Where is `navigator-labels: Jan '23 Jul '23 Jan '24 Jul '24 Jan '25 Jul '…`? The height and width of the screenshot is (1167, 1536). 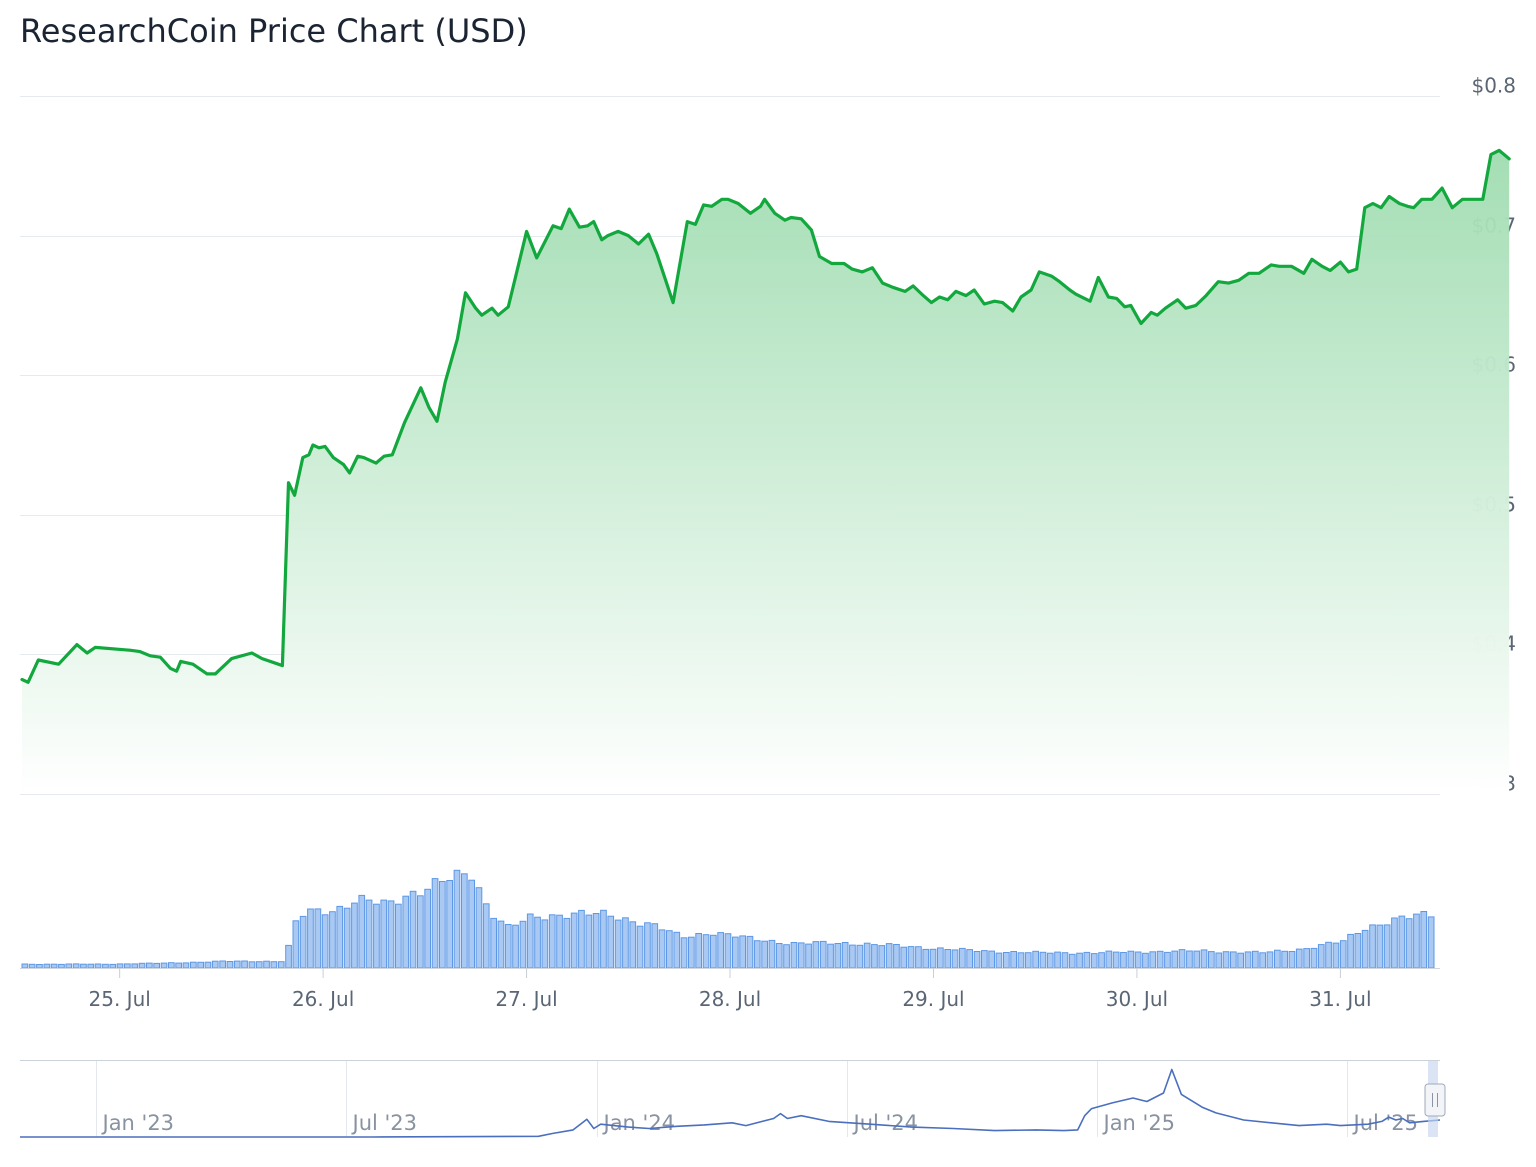 navigator-labels: Jan '23 Jul '23 Jan '24 Jul '24 Jan '25 Jul '… is located at coordinates (760, 1123).